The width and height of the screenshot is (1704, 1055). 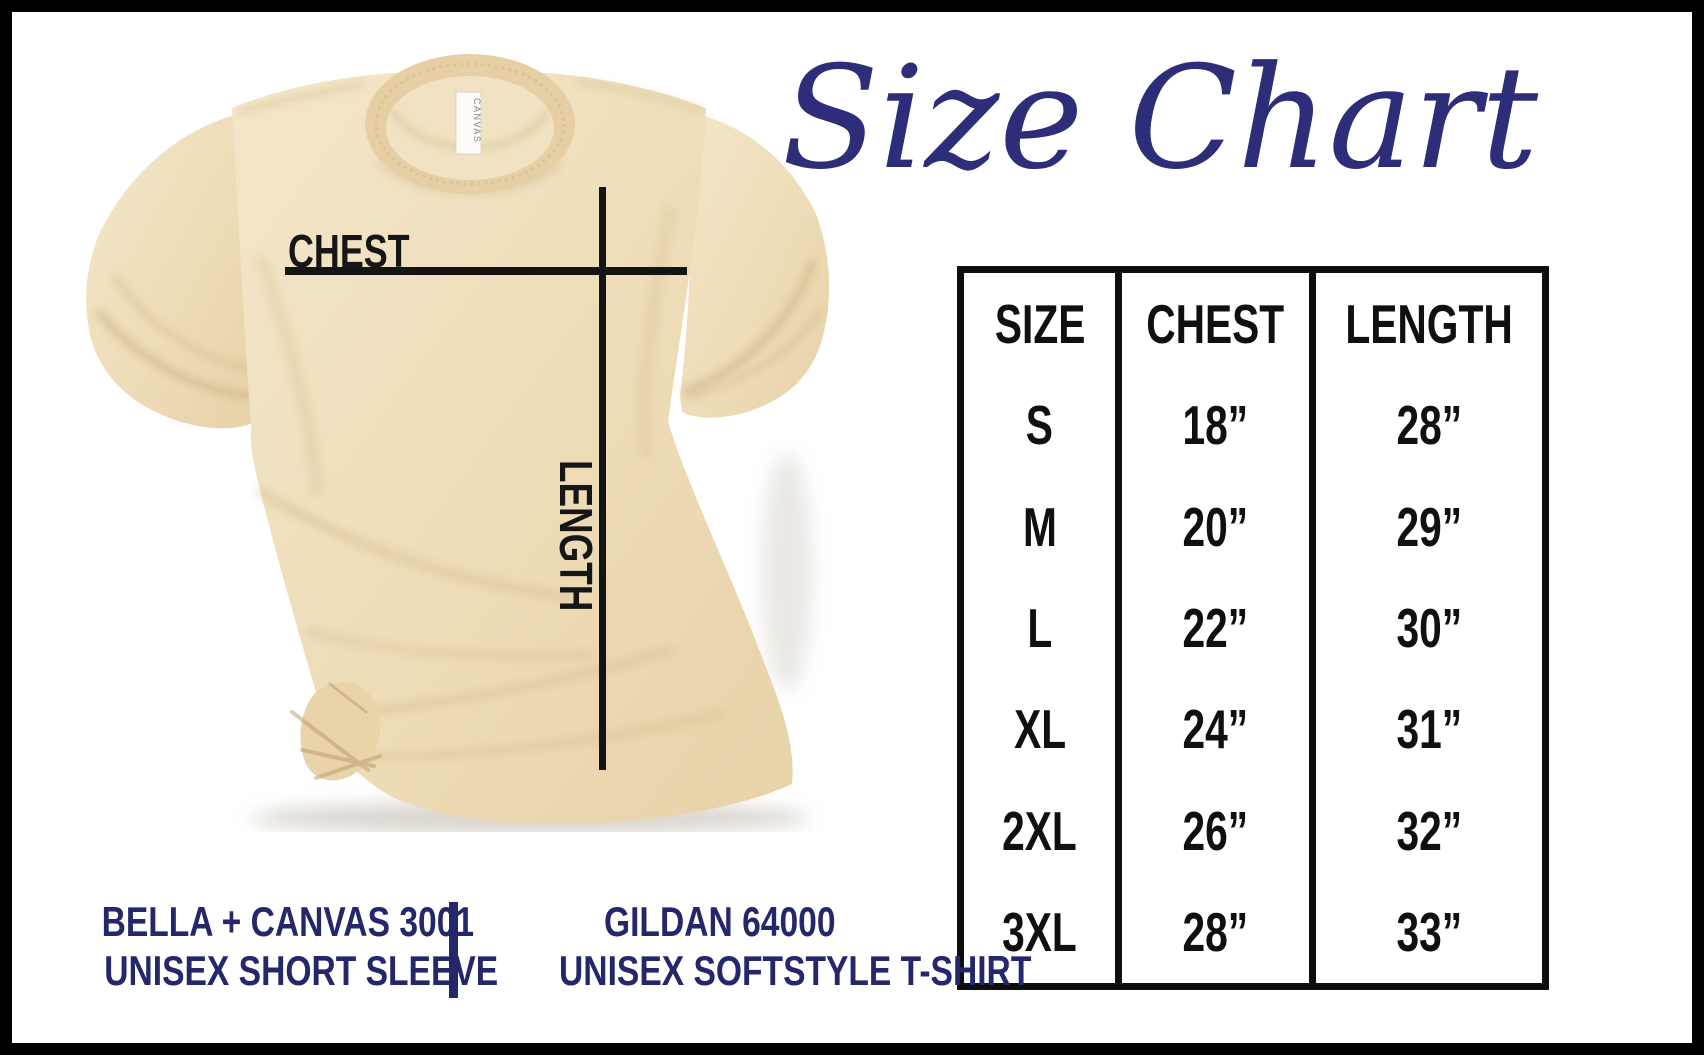 I want to click on footer-right-block: GILDAN 64000 UNISEX SOFTSTYLE T-SHIRT, so click(x=765, y=946).